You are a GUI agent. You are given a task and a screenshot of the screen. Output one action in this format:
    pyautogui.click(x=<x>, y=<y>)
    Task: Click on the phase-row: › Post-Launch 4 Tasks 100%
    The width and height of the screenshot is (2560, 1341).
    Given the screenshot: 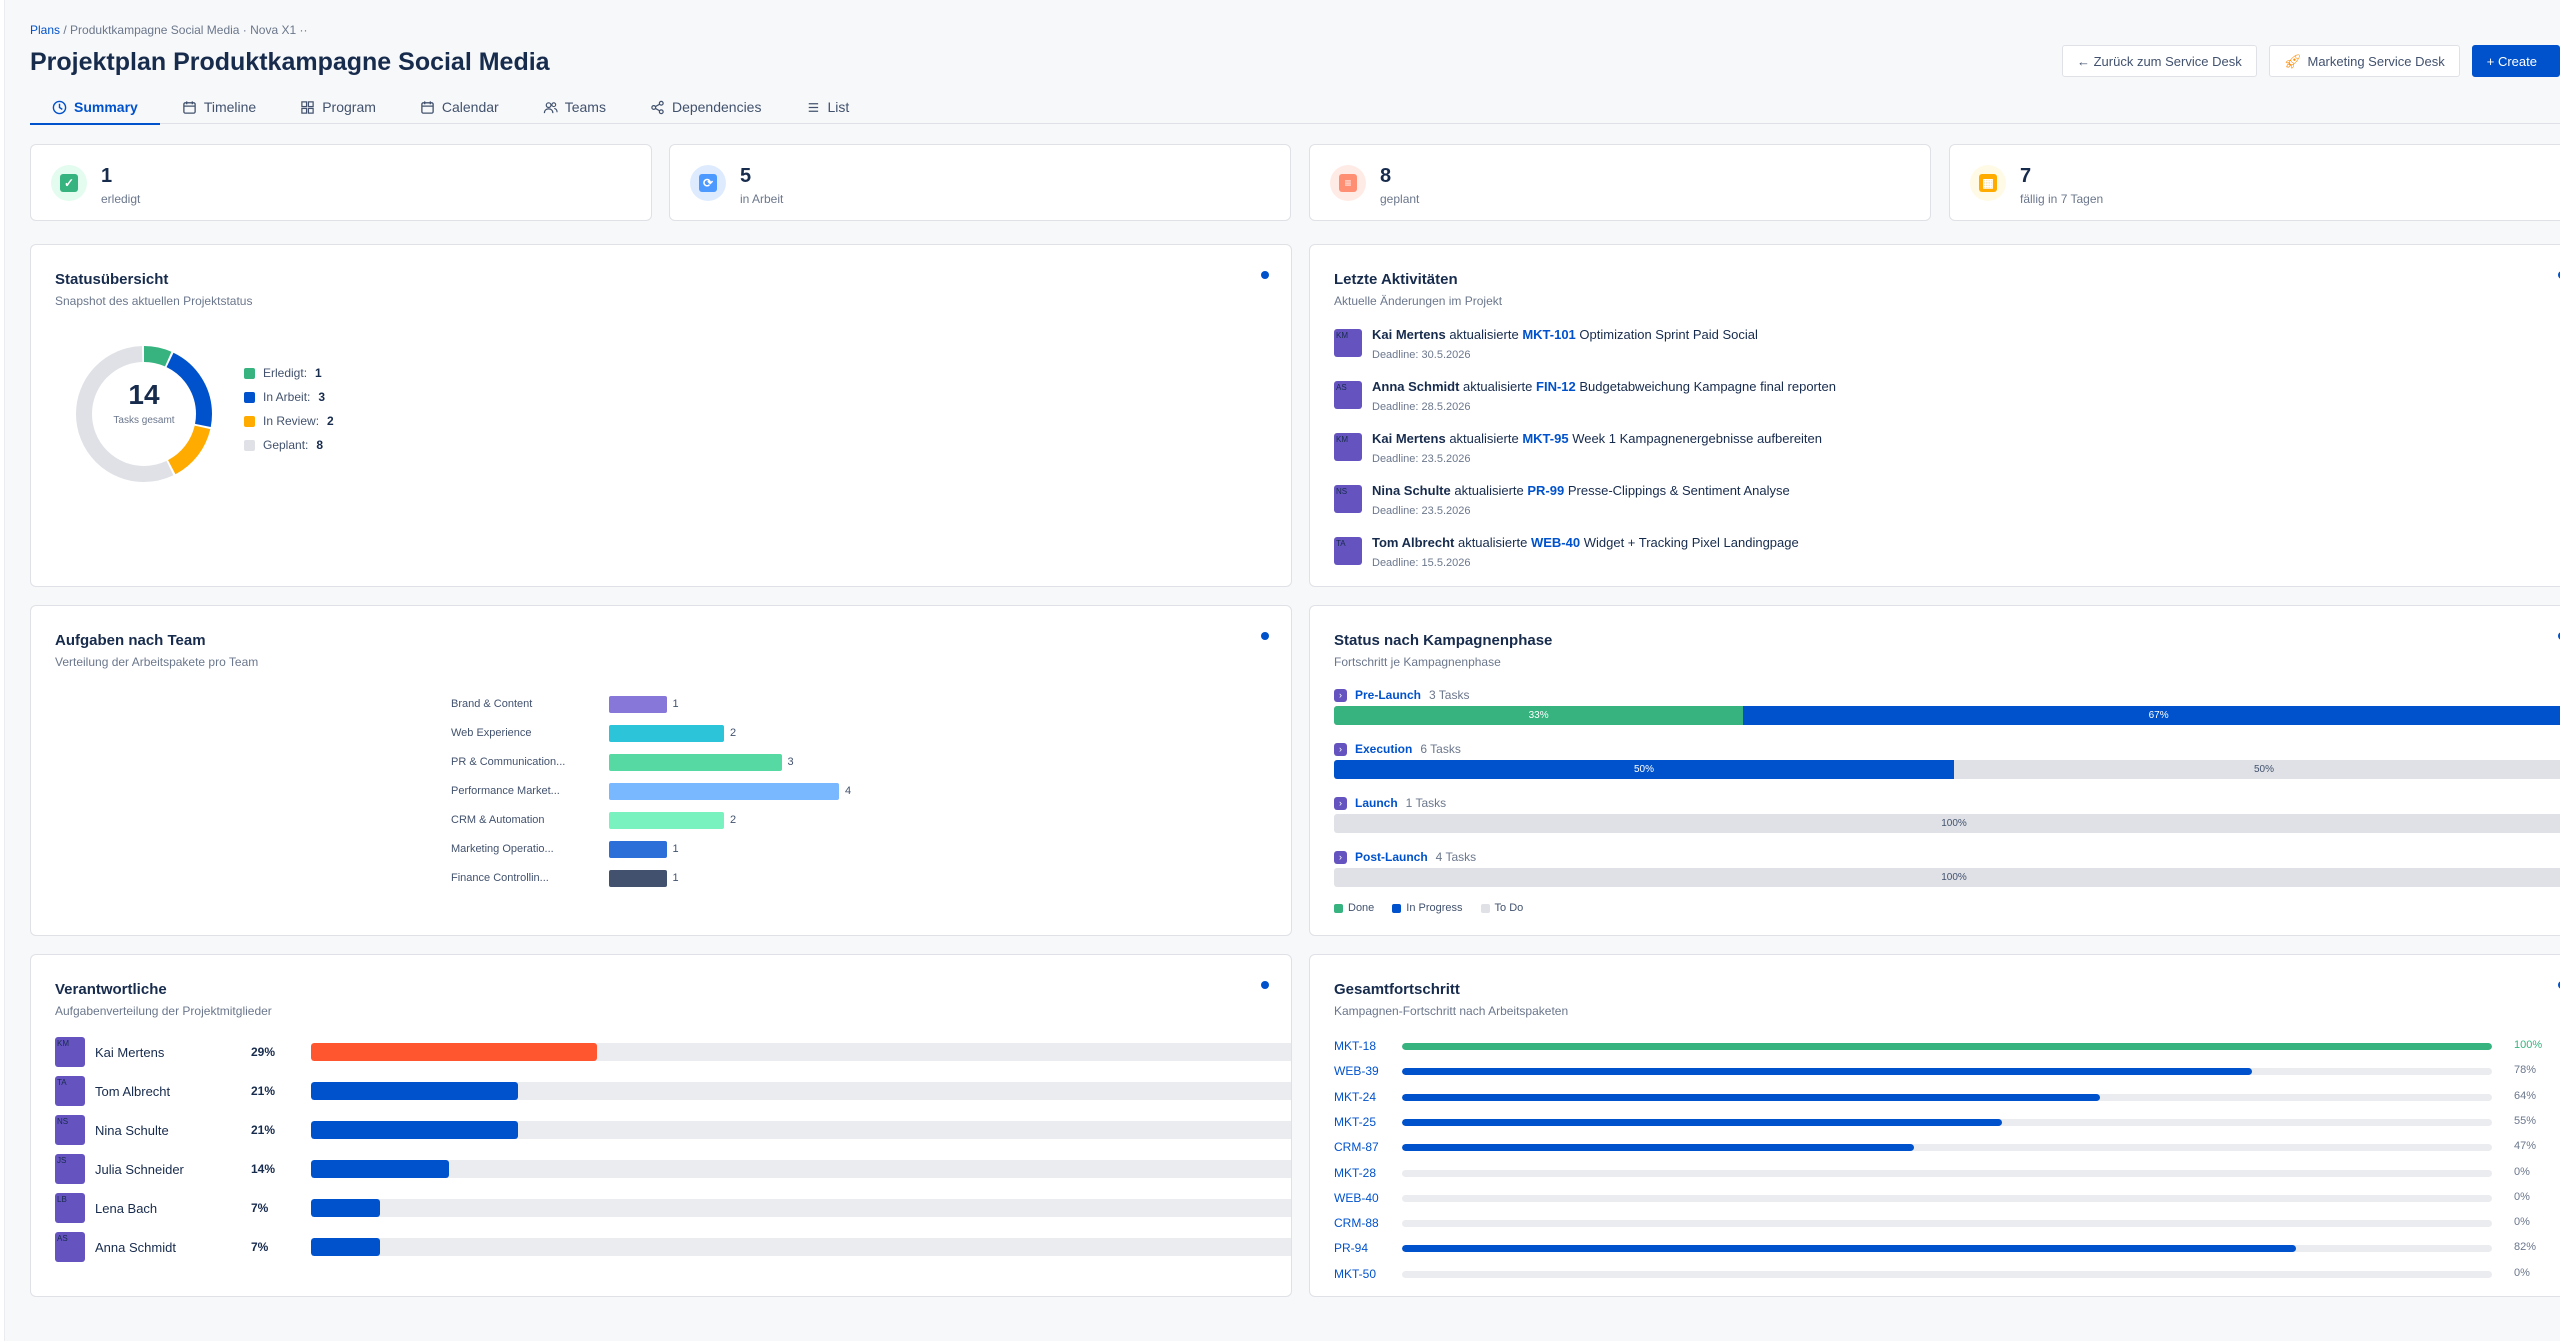 What is the action you would take?
    pyautogui.click(x=1947, y=876)
    